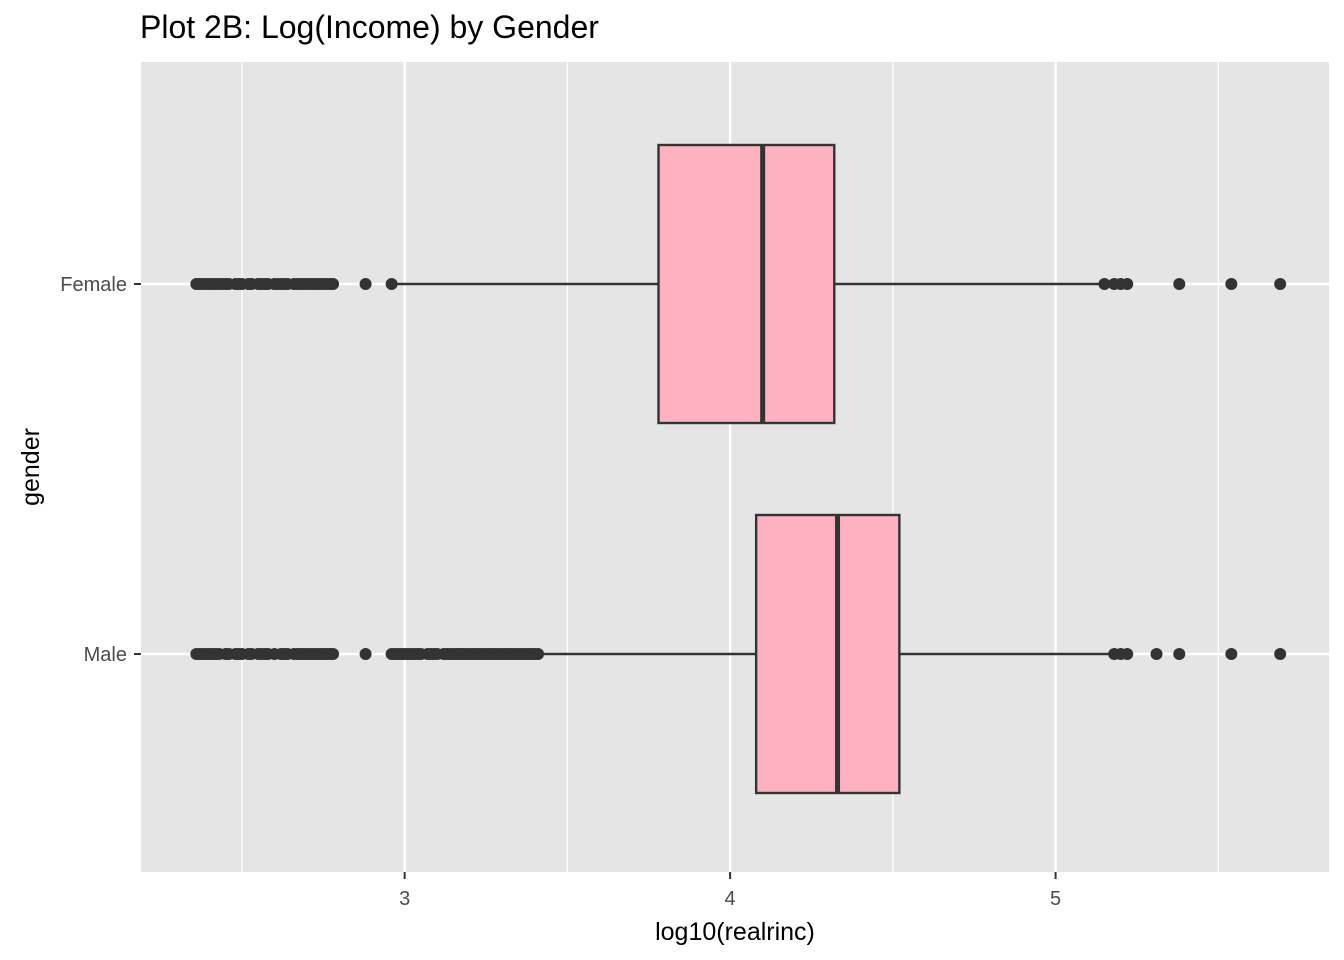  What do you see at coordinates (369, 27) in the screenshot?
I see `chart-title: Plot 2B: Log(Income) by Gender` at bounding box center [369, 27].